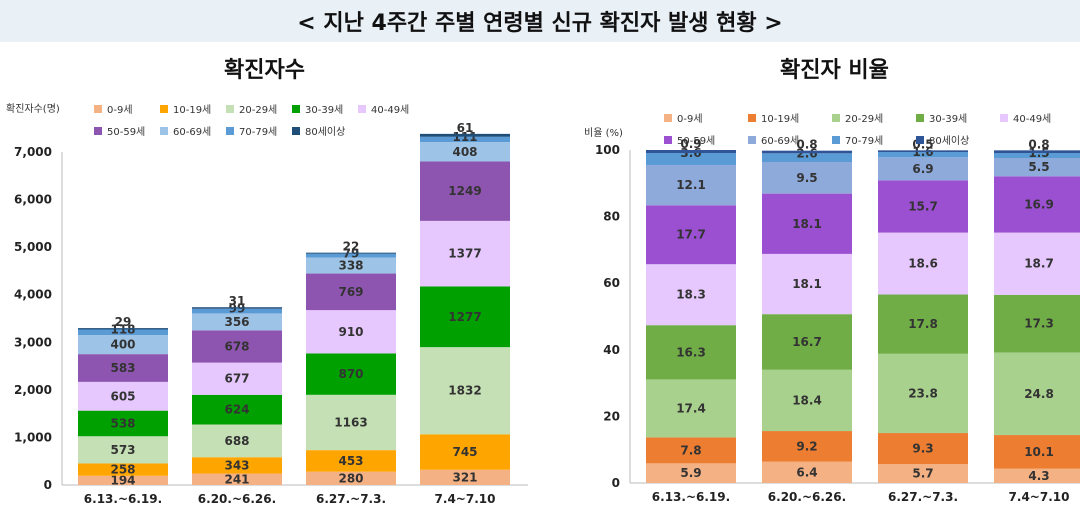  I want to click on data-label: 6.4, so click(806, 472).